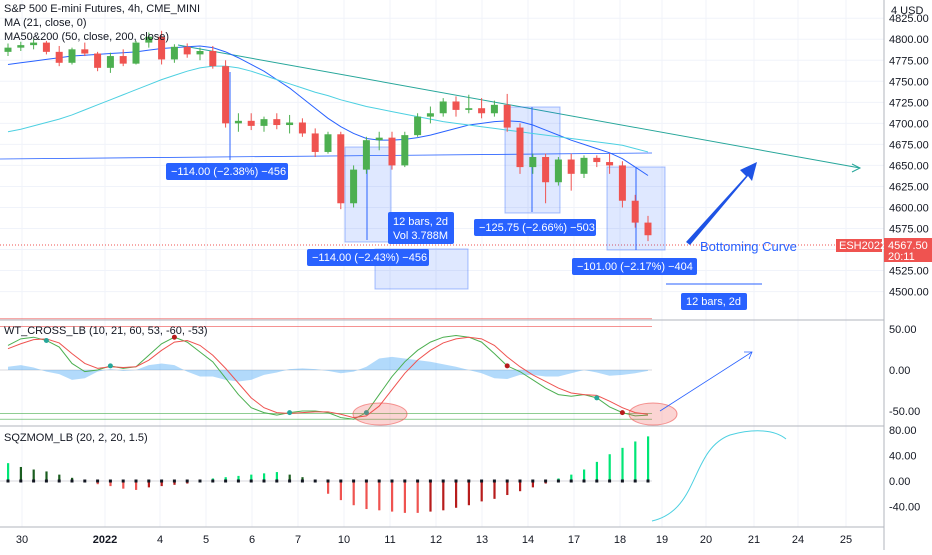  What do you see at coordinates (227, 171) in the screenshot?
I see `measure-label-1: −114.00 (−2.38%) −456` at bounding box center [227, 171].